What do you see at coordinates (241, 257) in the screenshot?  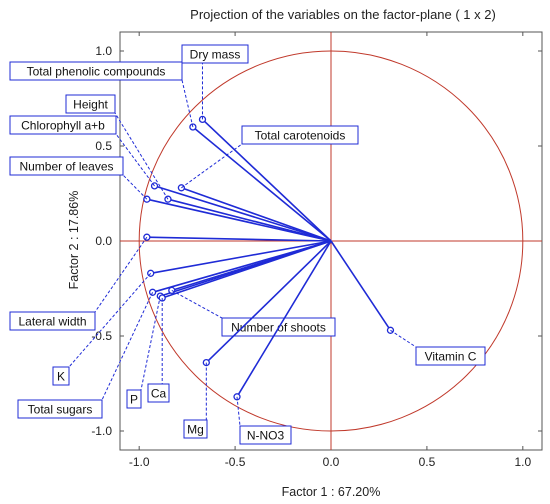 I see `vector-k` at bounding box center [241, 257].